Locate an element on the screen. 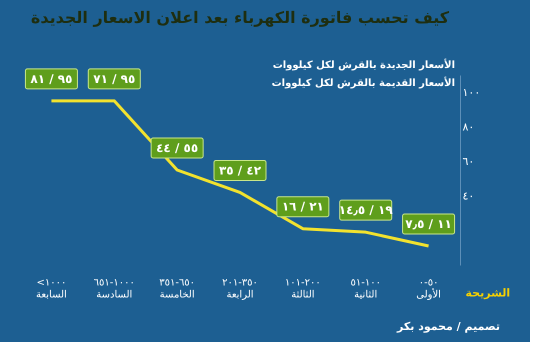 This screenshot has height=350, width=550. annotation: ١٩ / ١٤٫٥ is located at coordinates (366, 210).